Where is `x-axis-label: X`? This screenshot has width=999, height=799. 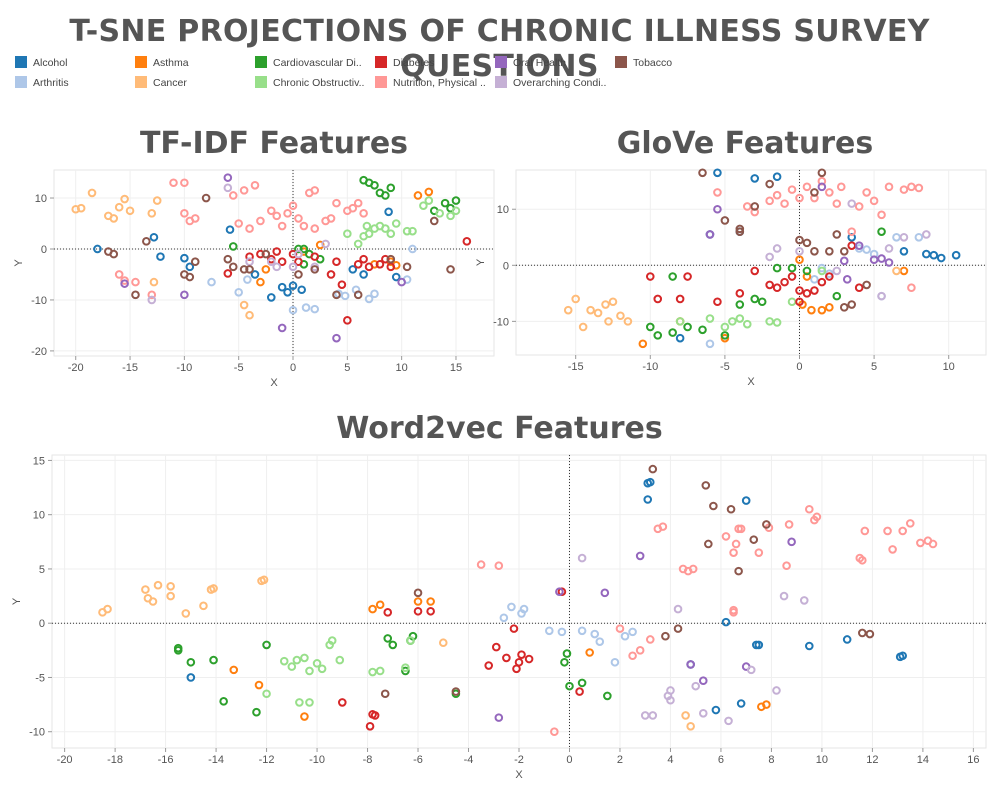
x-axis-label: X is located at coordinates (274, 383).